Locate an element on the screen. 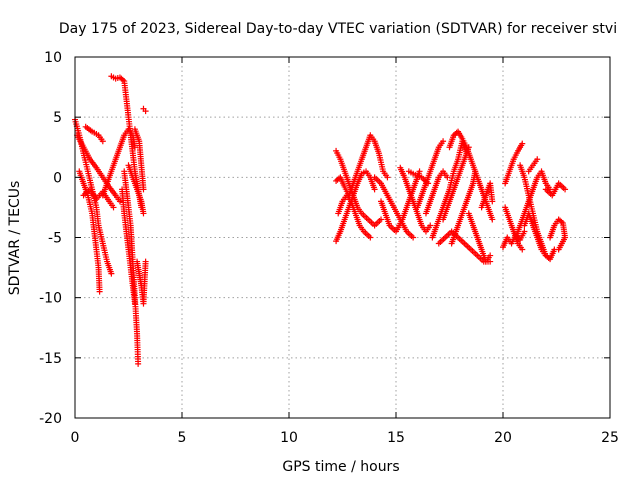  x-axis-label: GPS time / hours is located at coordinates (340, 467).